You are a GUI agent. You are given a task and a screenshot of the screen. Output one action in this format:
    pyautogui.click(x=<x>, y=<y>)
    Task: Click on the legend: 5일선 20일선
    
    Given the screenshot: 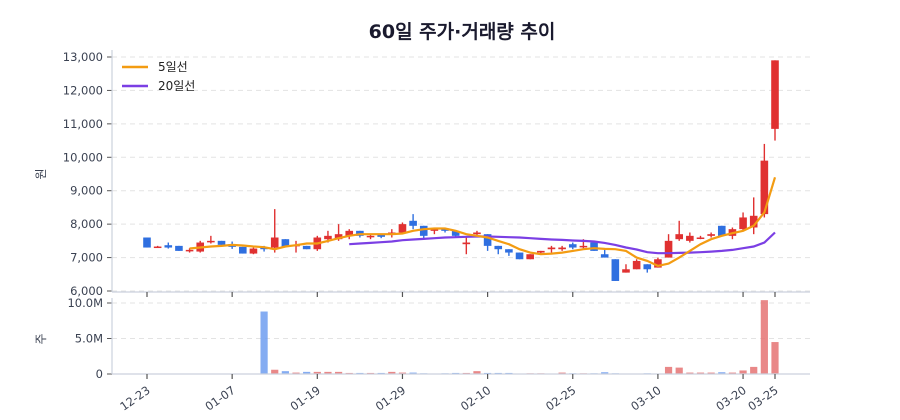 What is the action you would take?
    pyautogui.click(x=158, y=76)
    